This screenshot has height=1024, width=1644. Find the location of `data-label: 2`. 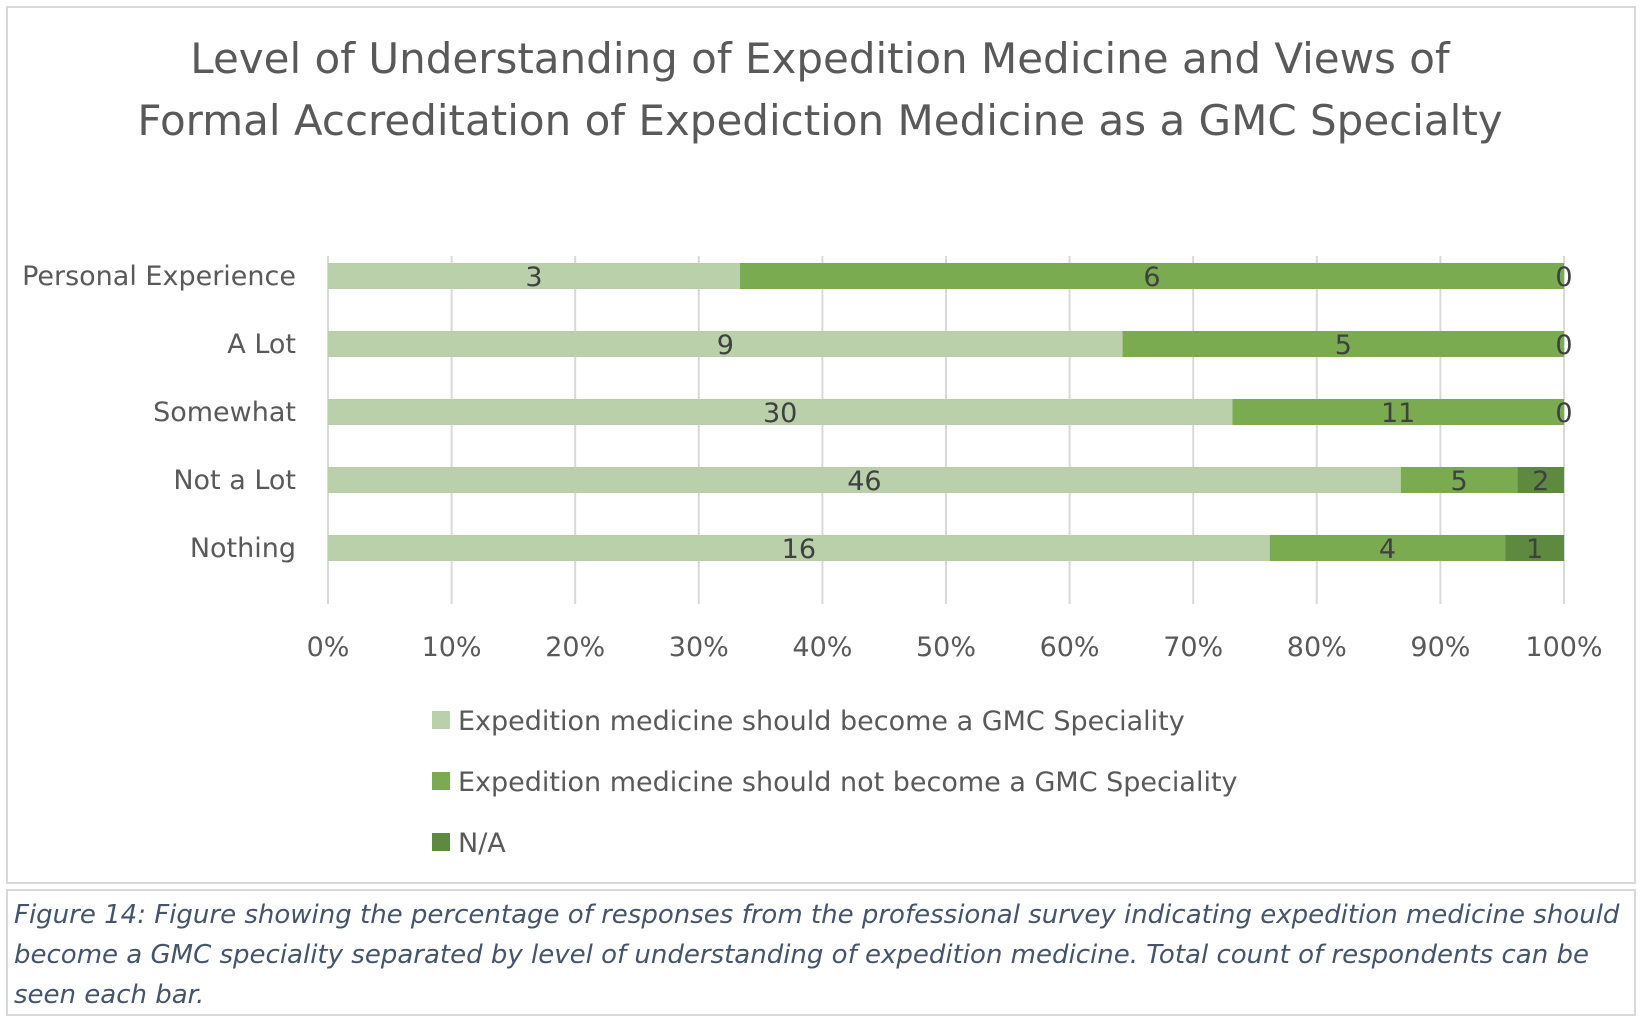

data-label: 2 is located at coordinates (1540, 481).